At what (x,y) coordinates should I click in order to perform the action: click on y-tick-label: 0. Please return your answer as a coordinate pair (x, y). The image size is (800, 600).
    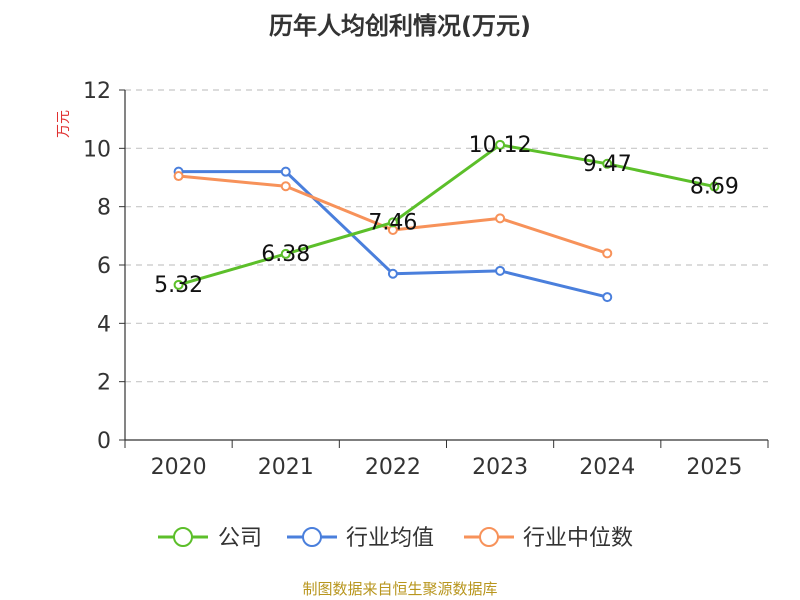
    Looking at the image, I should click on (104, 441).